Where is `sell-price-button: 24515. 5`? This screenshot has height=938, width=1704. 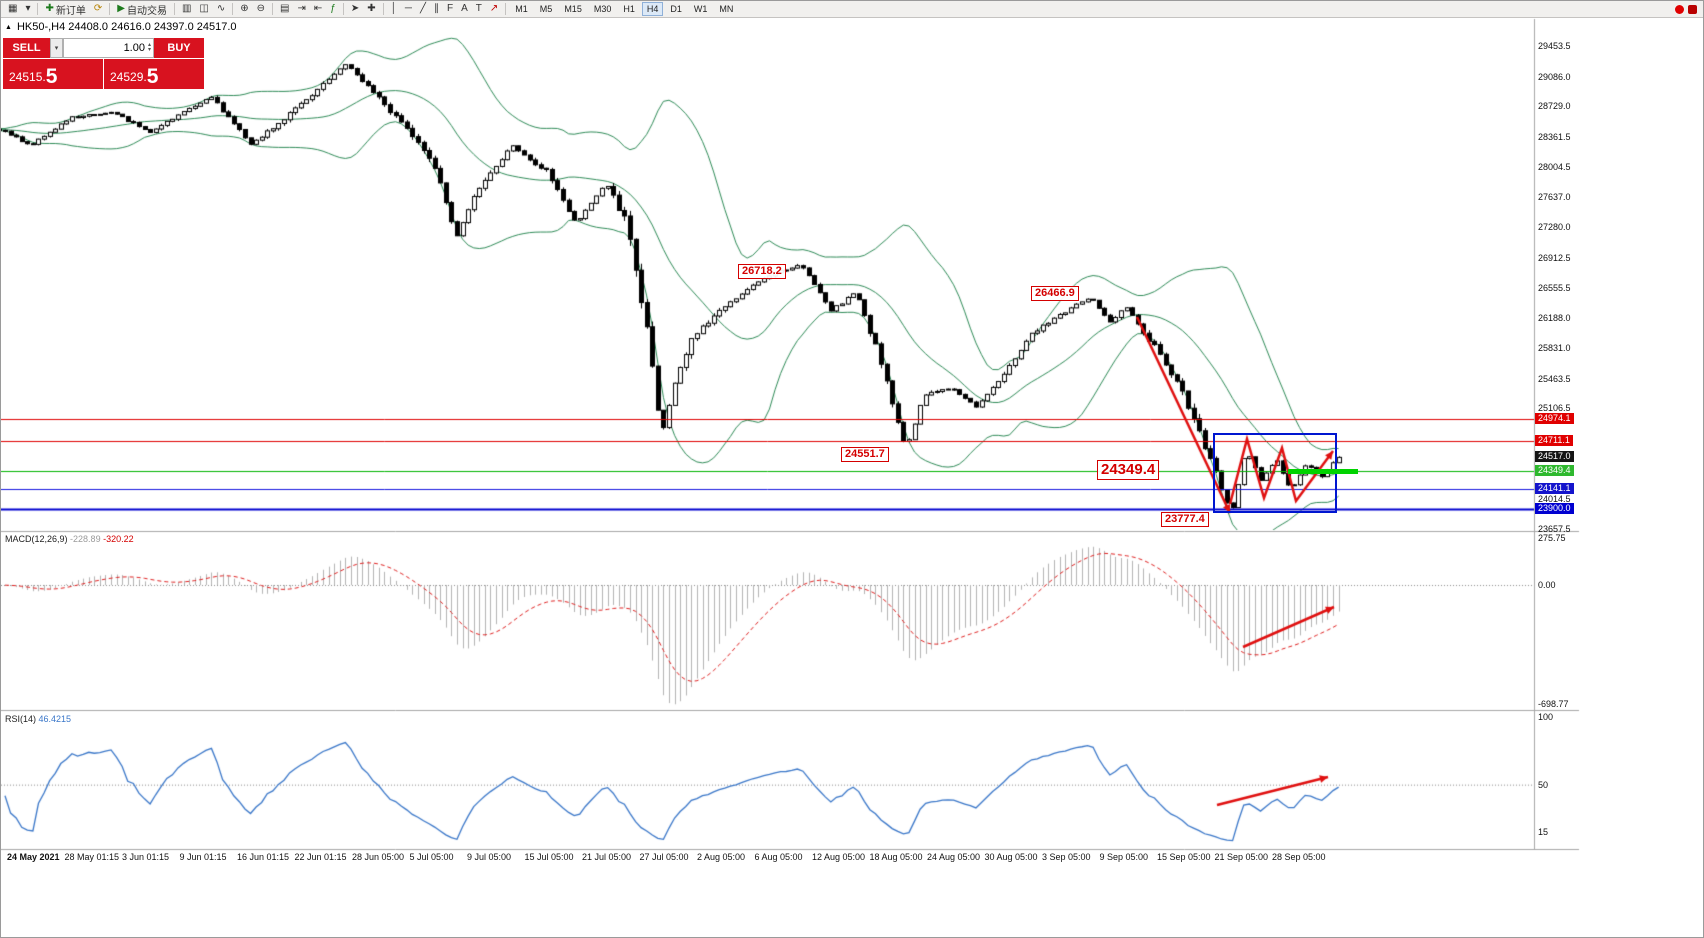
sell-price-button: 24515. 5 is located at coordinates (53, 74).